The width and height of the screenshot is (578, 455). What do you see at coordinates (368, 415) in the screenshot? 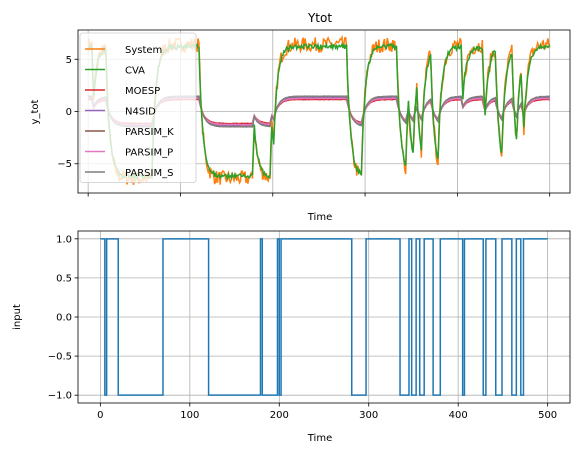
I see `bottom-x-tick-label: 300` at bounding box center [368, 415].